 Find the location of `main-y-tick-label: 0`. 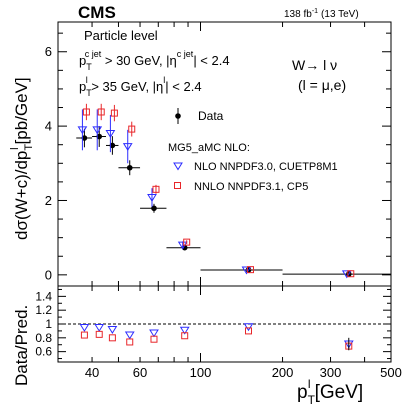

main-y-tick-label: 0 is located at coordinates (48, 274).